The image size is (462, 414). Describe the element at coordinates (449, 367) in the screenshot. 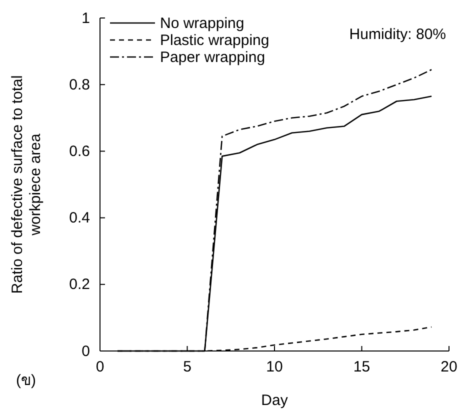

I see `x-tick-label: 20` at that location.